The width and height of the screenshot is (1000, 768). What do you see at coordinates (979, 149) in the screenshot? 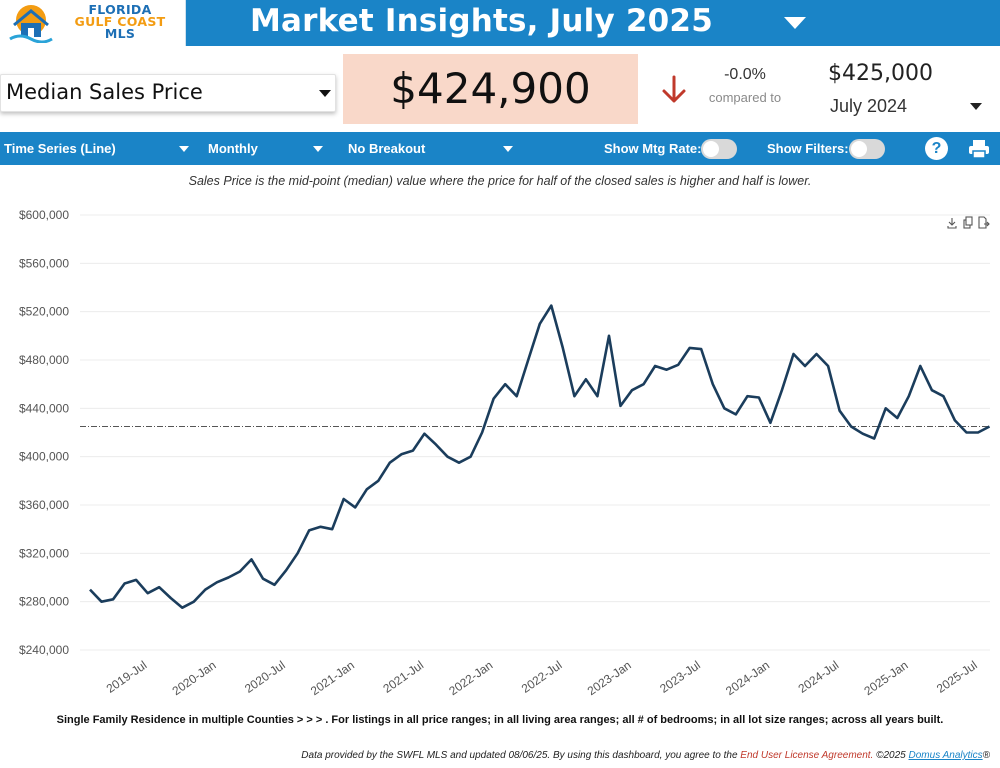
I see `print-icon` at bounding box center [979, 149].